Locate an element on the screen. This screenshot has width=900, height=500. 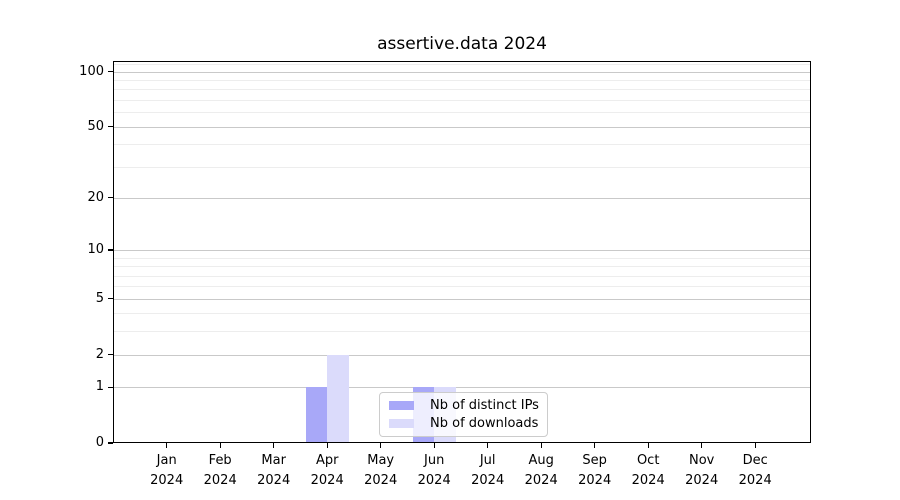
x-tick-label: Oct 2024 is located at coordinates (648, 471).